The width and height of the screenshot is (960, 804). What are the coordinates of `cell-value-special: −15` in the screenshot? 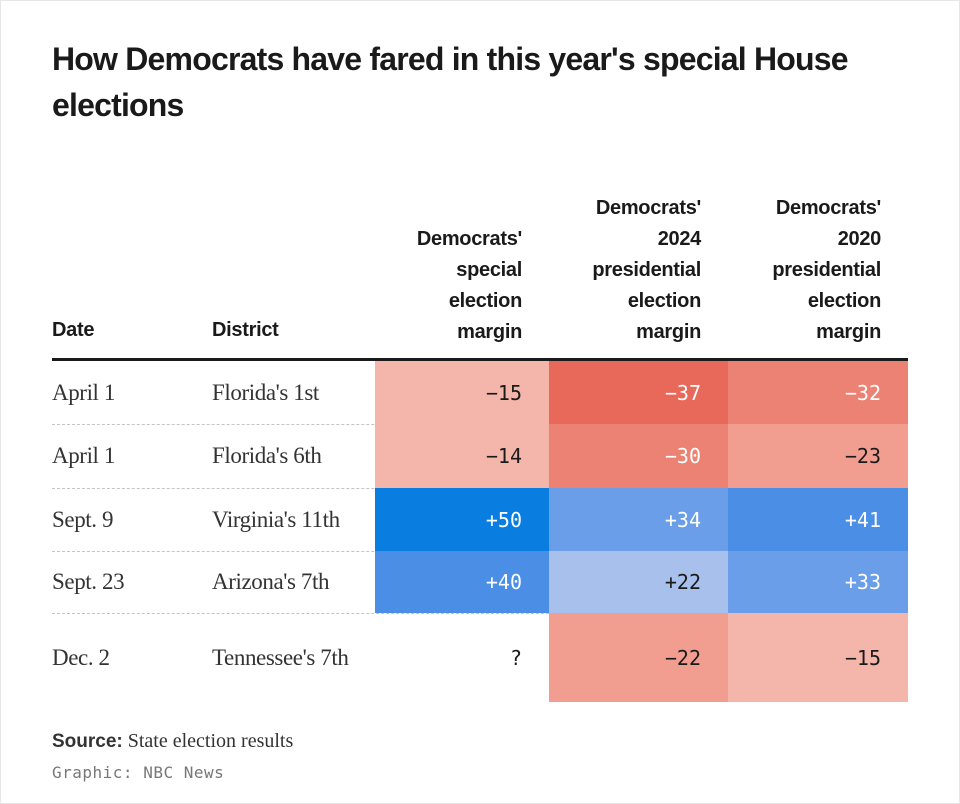 It's located at (503, 392).